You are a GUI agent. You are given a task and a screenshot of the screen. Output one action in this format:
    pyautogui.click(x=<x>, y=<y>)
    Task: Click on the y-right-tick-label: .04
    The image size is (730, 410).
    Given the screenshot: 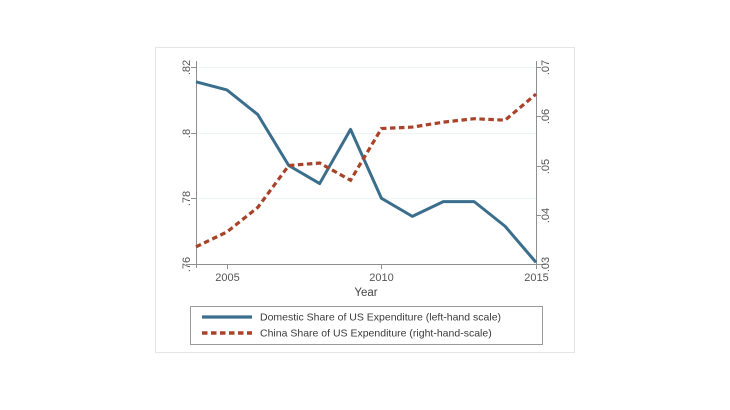 What is the action you would take?
    pyautogui.click(x=546, y=215)
    